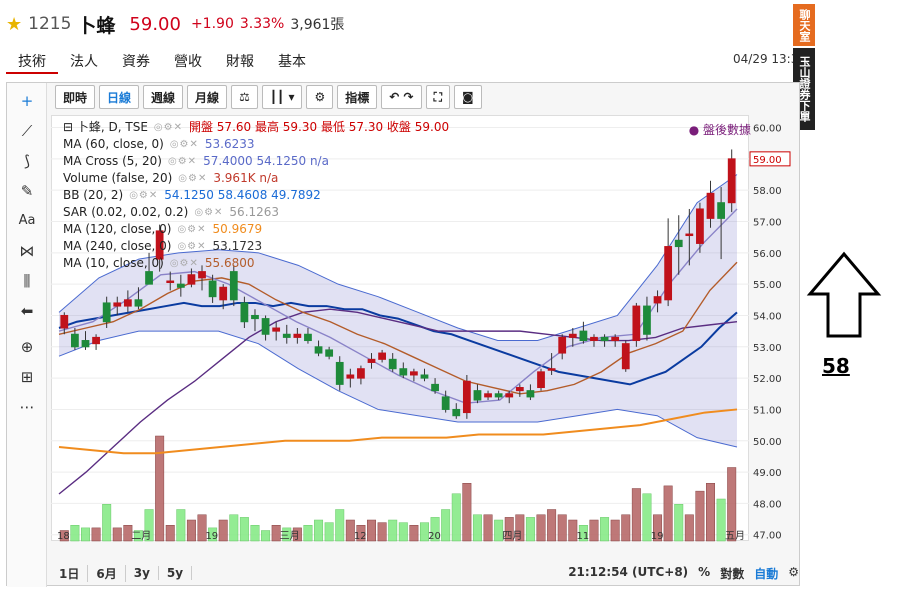  I want to click on arrow-left-icon: ⬅, so click(27, 311).